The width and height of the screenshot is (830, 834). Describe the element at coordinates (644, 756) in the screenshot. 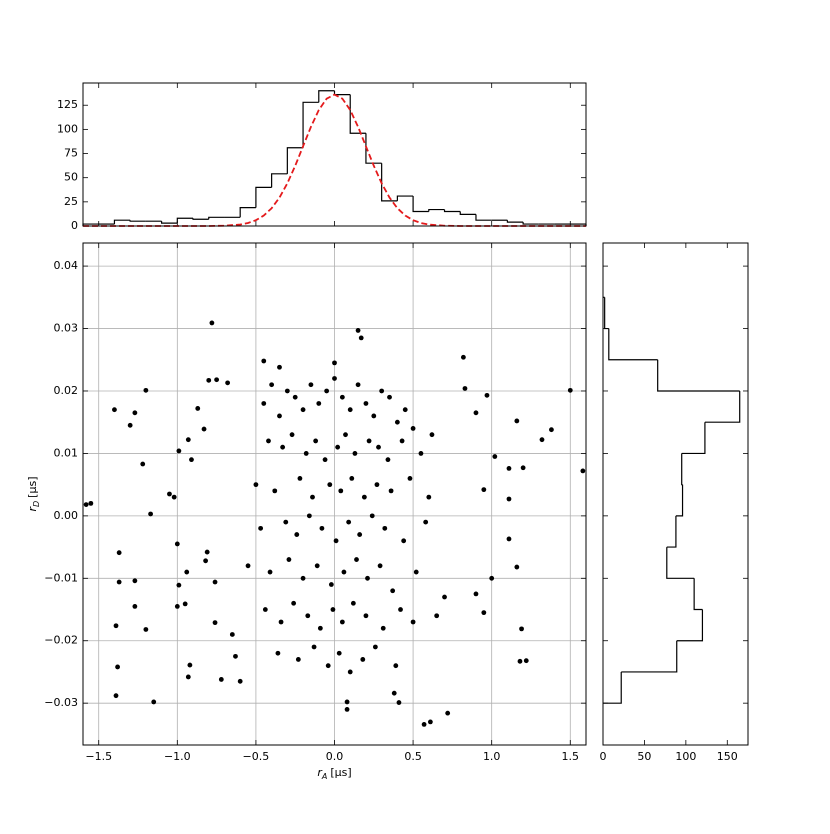

I see `x-tick-label: 50` at that location.